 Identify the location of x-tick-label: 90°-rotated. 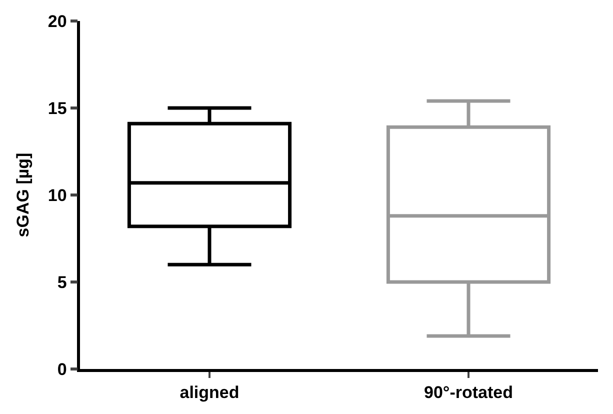
(468, 392).